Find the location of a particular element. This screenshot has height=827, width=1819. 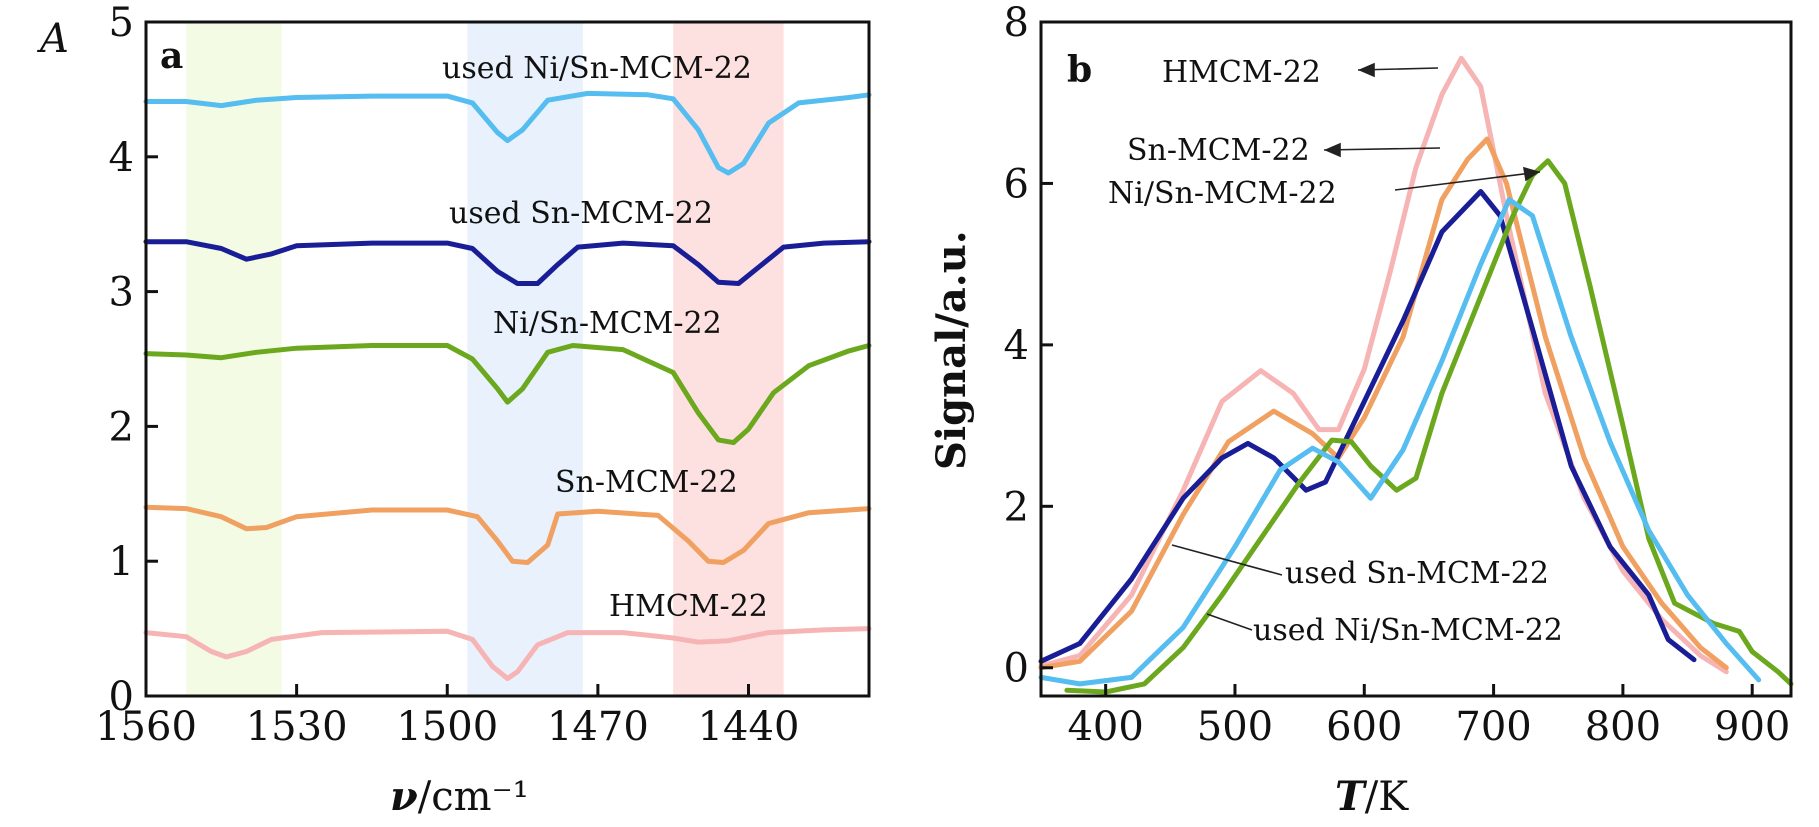

panel-label-b: b is located at coordinates (1079, 70).